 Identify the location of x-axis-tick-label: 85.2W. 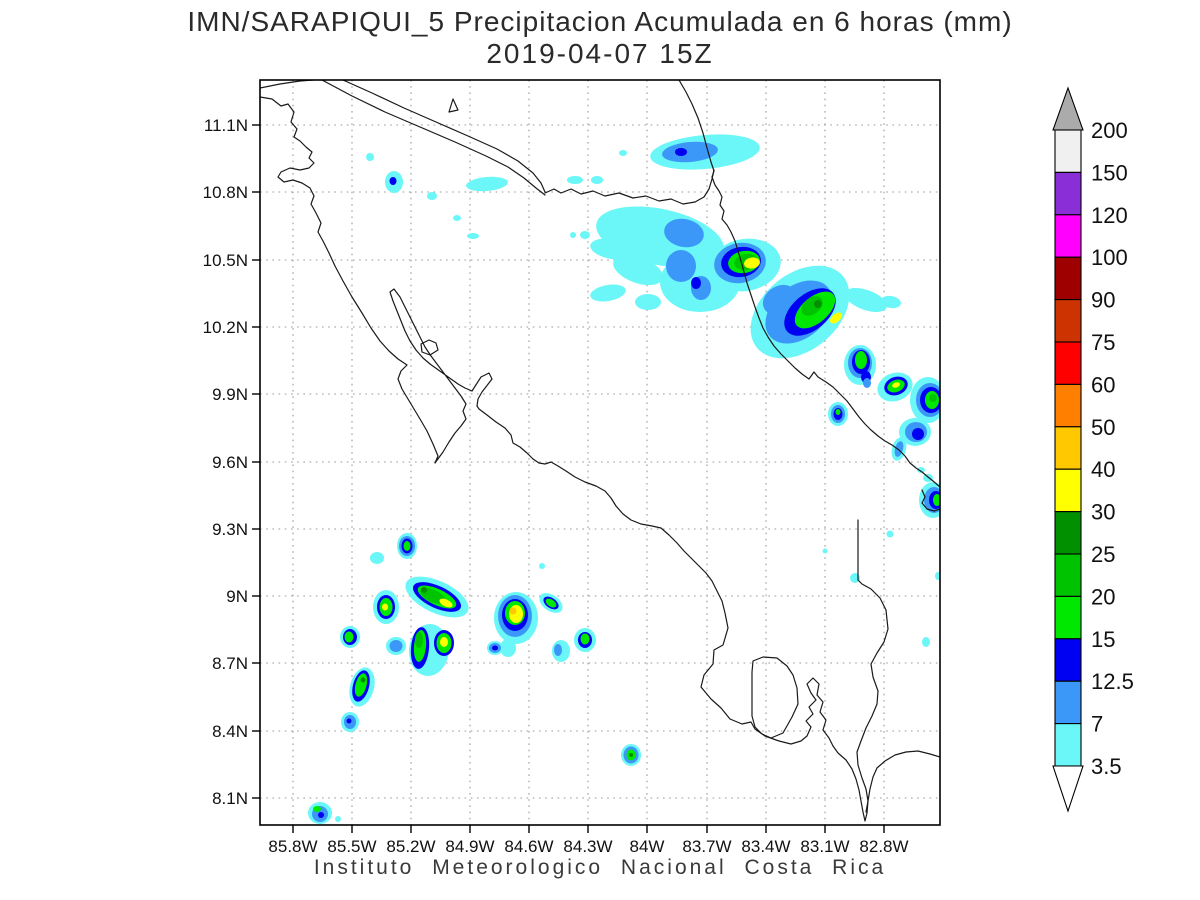
(410, 846).